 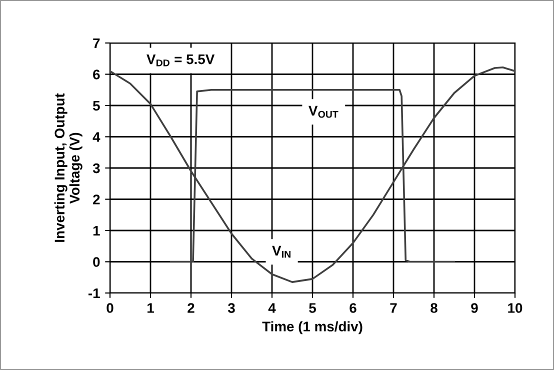 I want to click on x-tick-label: 10, so click(x=515, y=308).